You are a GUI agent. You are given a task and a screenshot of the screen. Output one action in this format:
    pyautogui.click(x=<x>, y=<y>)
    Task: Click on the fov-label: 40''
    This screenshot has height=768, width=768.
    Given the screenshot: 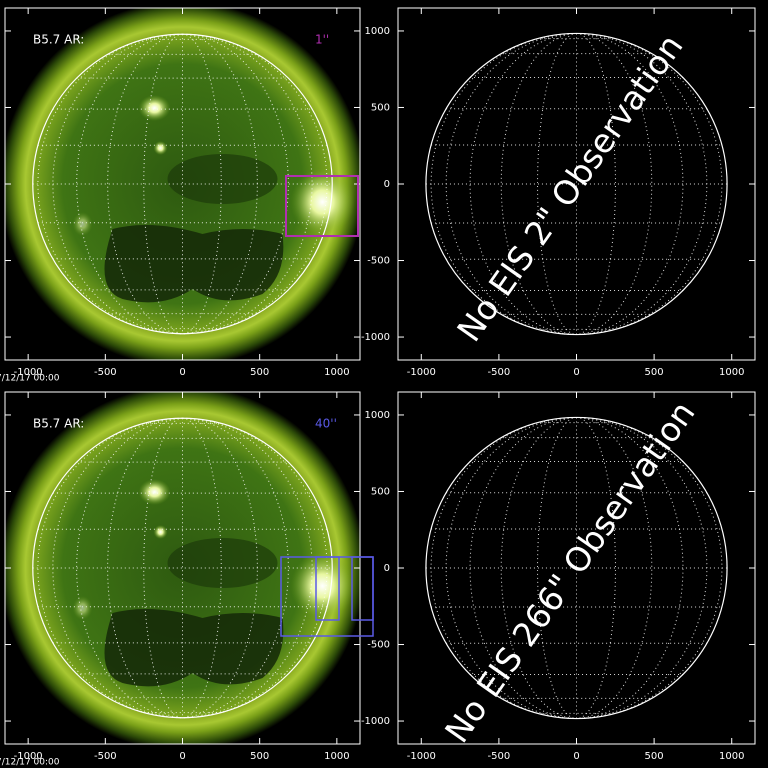 What is the action you would take?
    pyautogui.click(x=326, y=424)
    